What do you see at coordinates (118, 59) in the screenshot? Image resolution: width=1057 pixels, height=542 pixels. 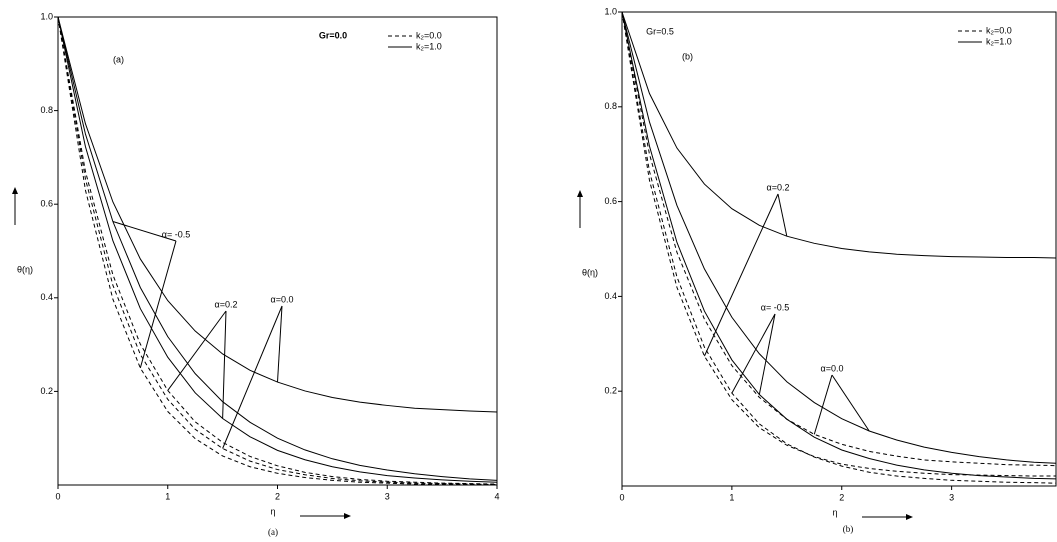 I see `panel-label: (a)` at bounding box center [118, 59].